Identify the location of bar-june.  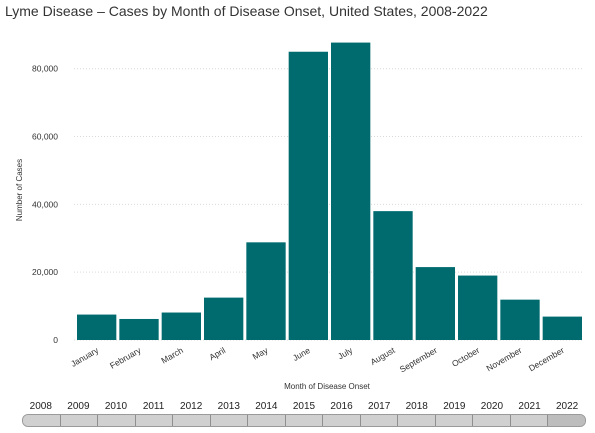
(308, 195).